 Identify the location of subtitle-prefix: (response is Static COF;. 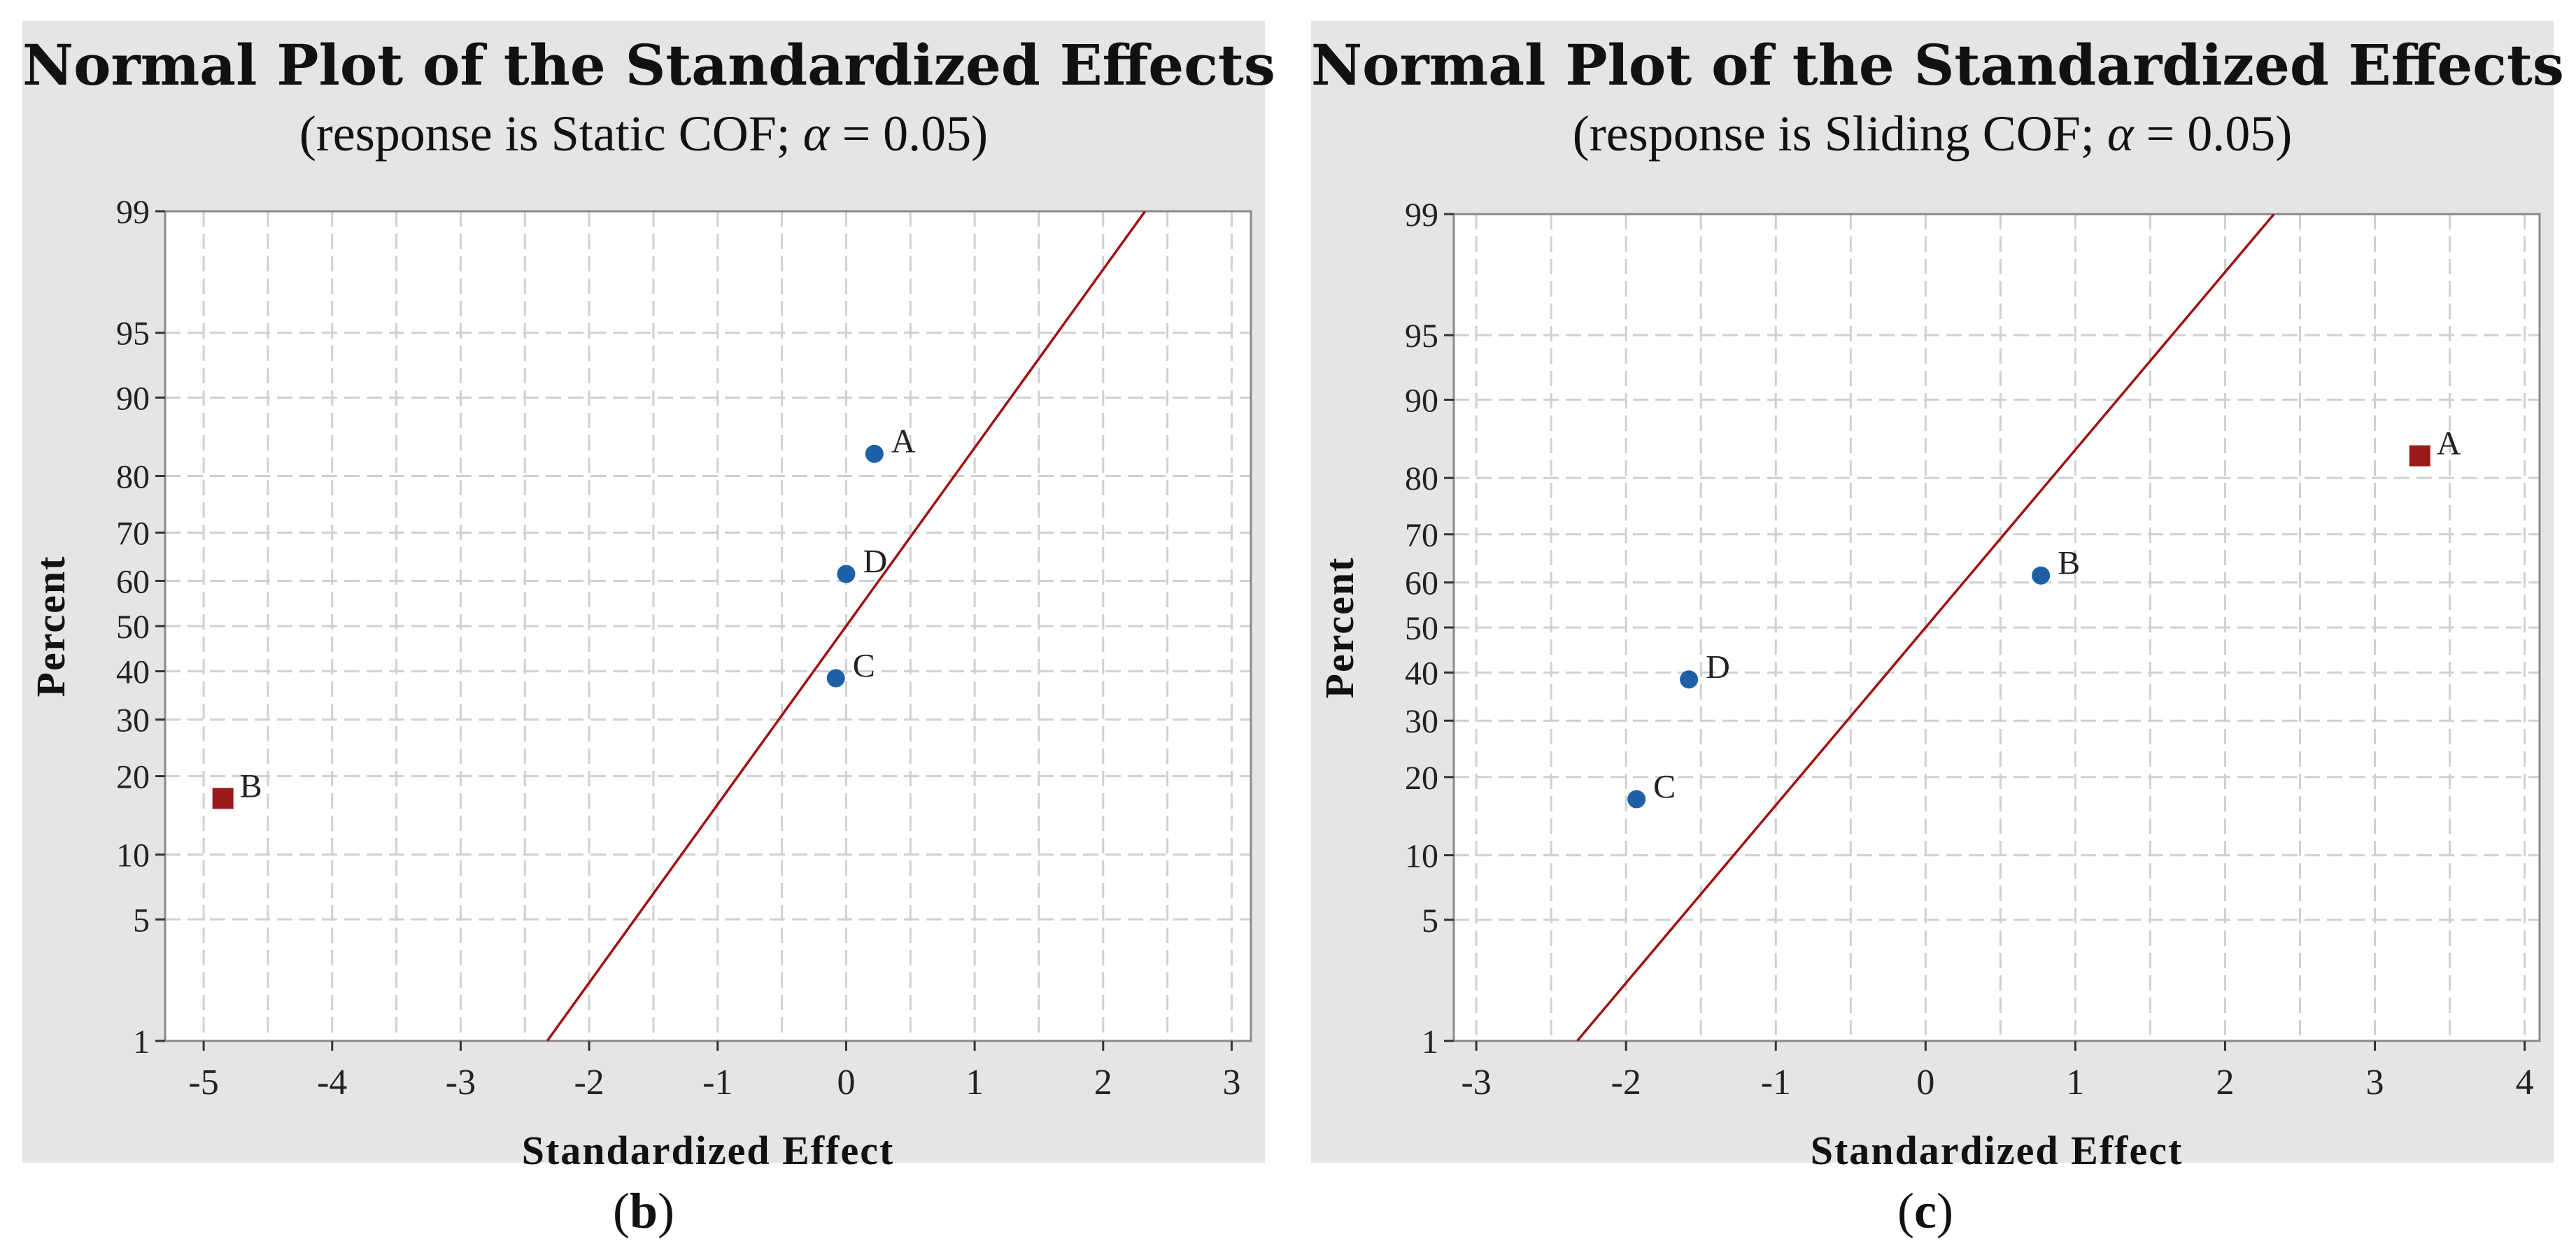
(551, 134).